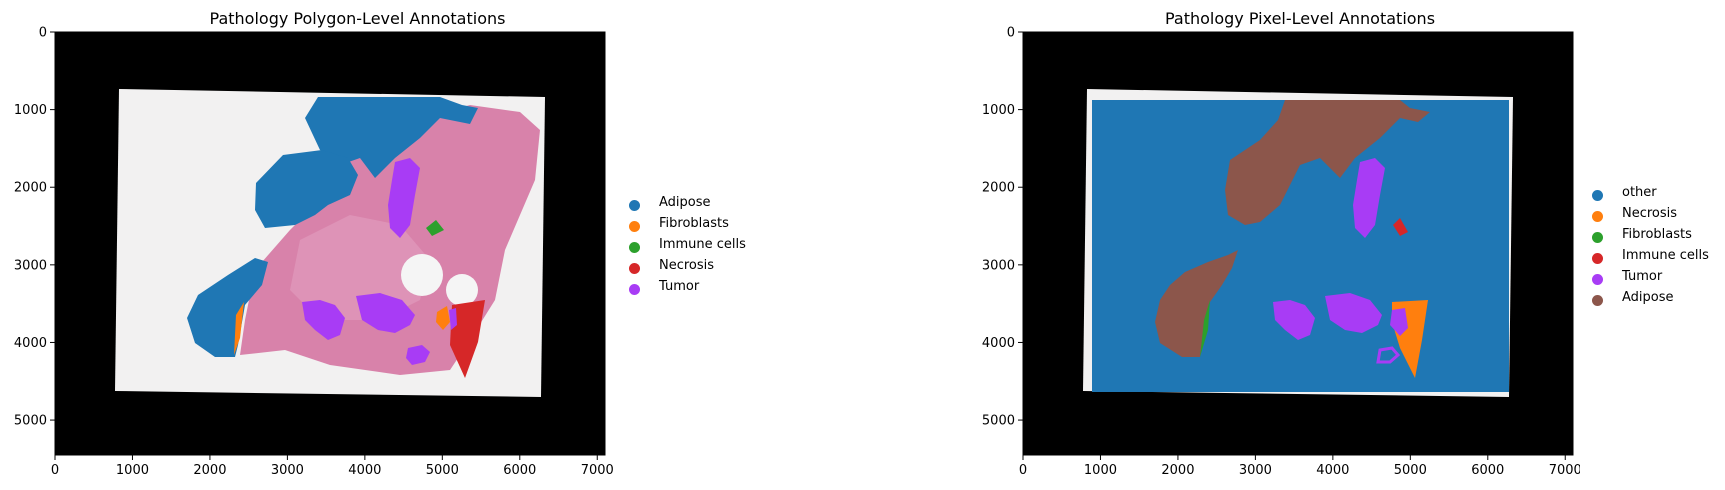 This screenshot has height=490, width=1725. Describe the element at coordinates (1639, 192) in the screenshot. I see `legend-label: other` at that location.